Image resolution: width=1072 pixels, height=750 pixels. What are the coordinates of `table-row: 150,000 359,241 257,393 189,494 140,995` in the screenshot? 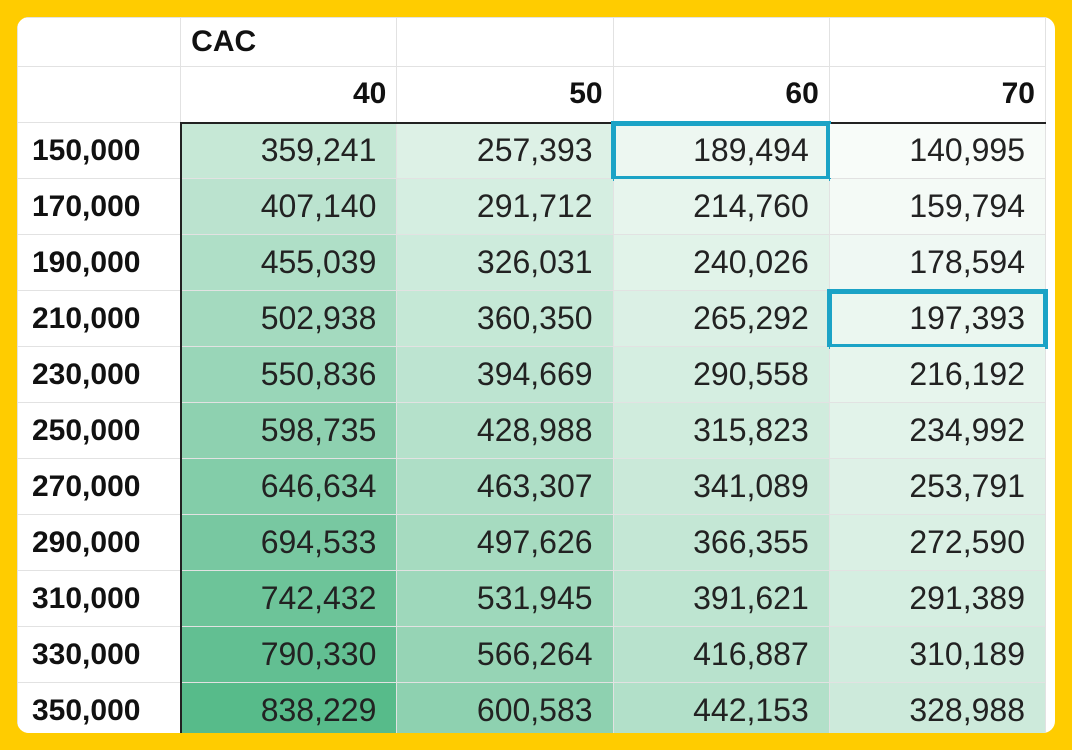 It's located at (532, 150).